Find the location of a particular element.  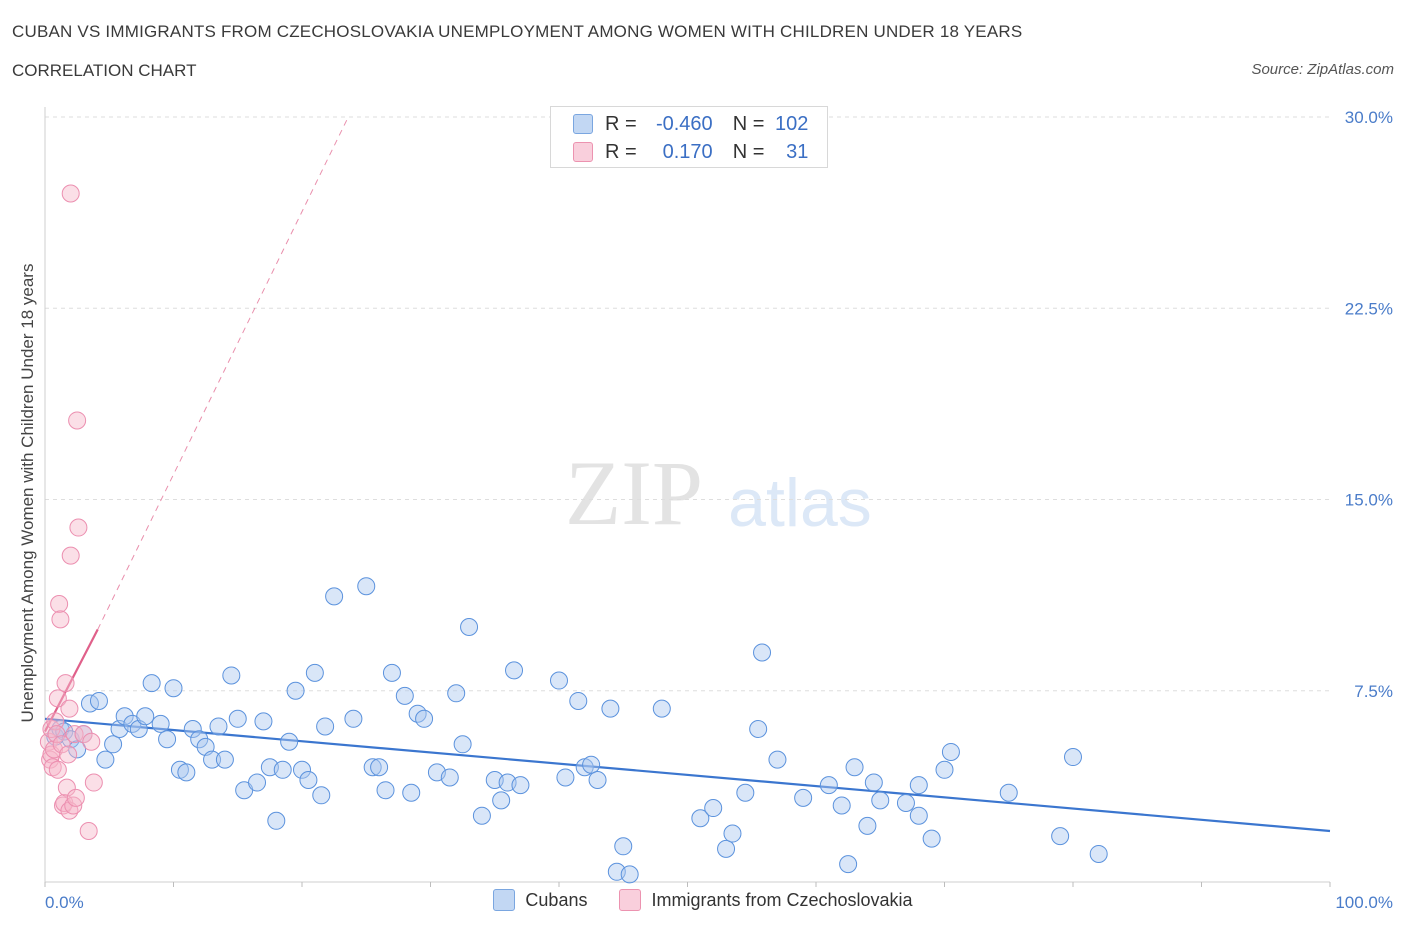

series-legend-czech: Immigrants from Czechoslovakia is located at coordinates (766, 900).